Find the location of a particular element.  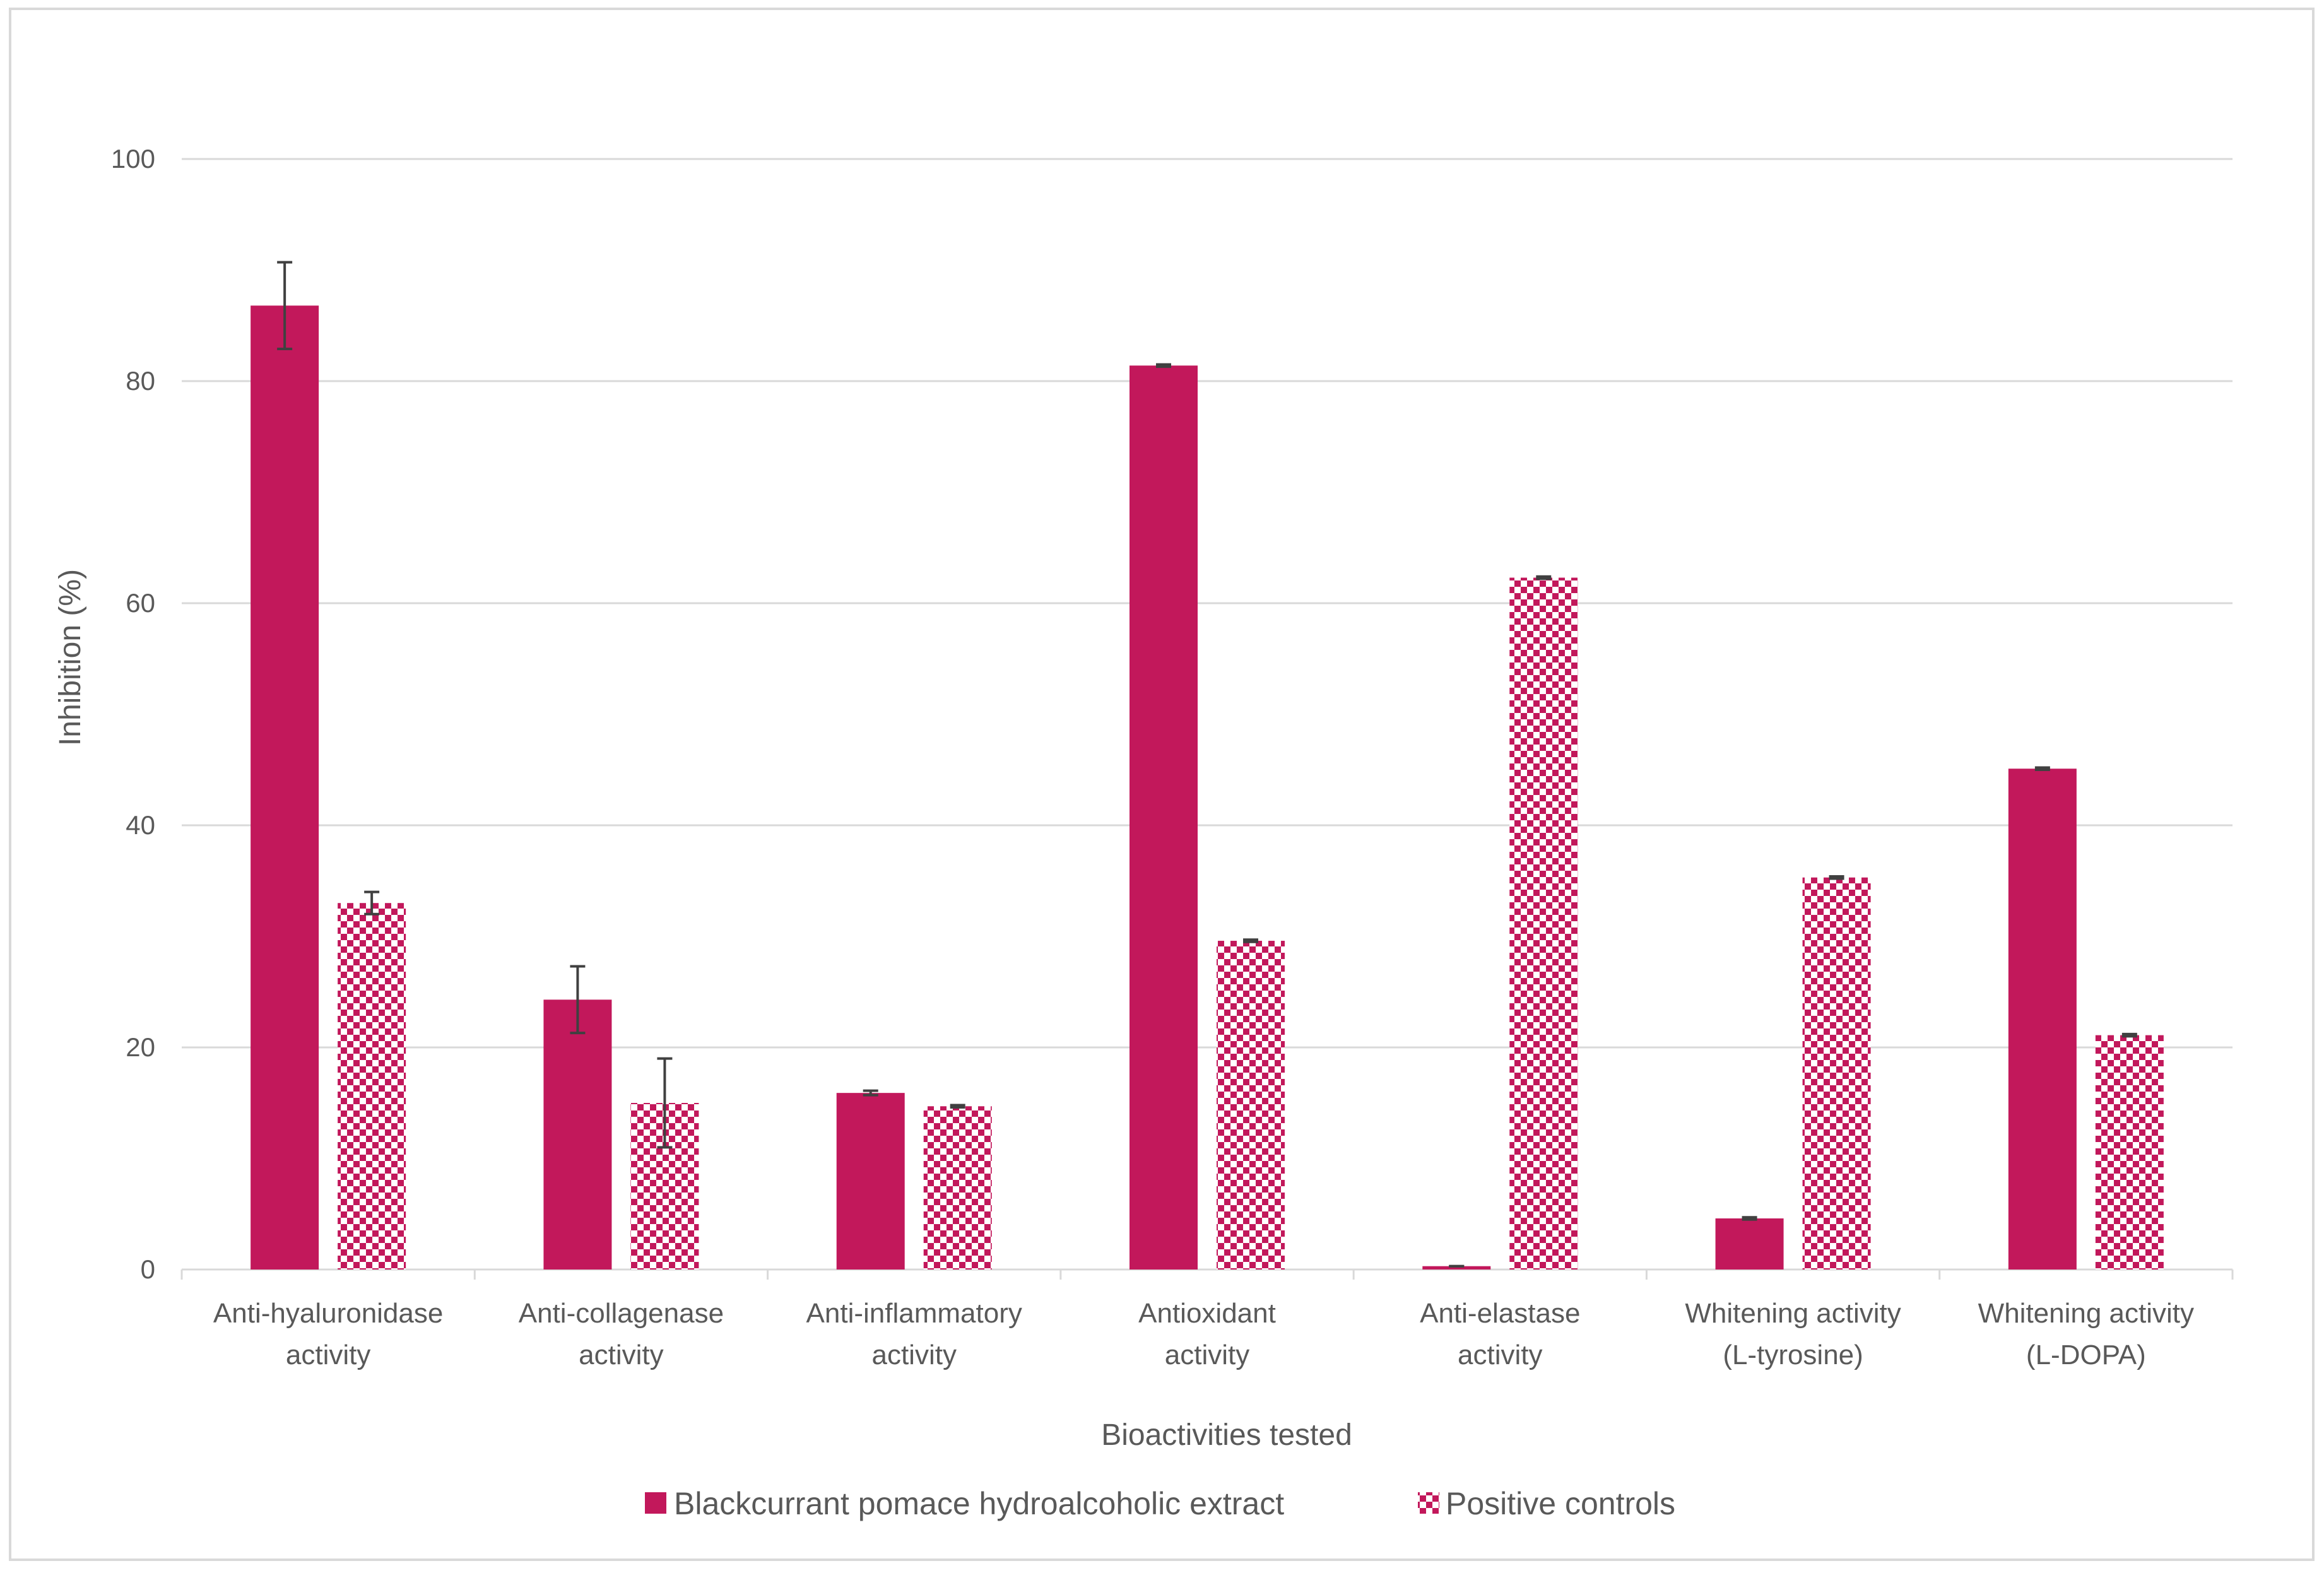

x-category-label: Anti-hyaluronidase is located at coordinates (328, 1313).